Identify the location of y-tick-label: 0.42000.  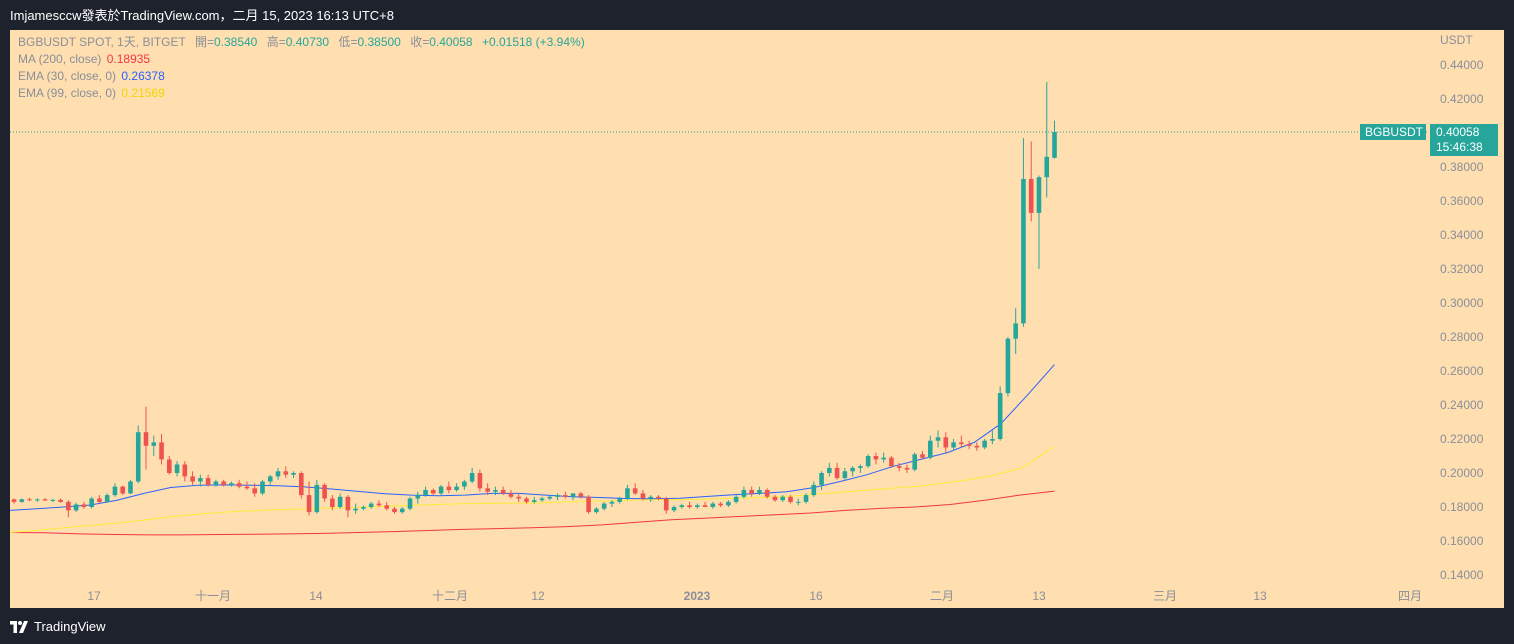
(1462, 99).